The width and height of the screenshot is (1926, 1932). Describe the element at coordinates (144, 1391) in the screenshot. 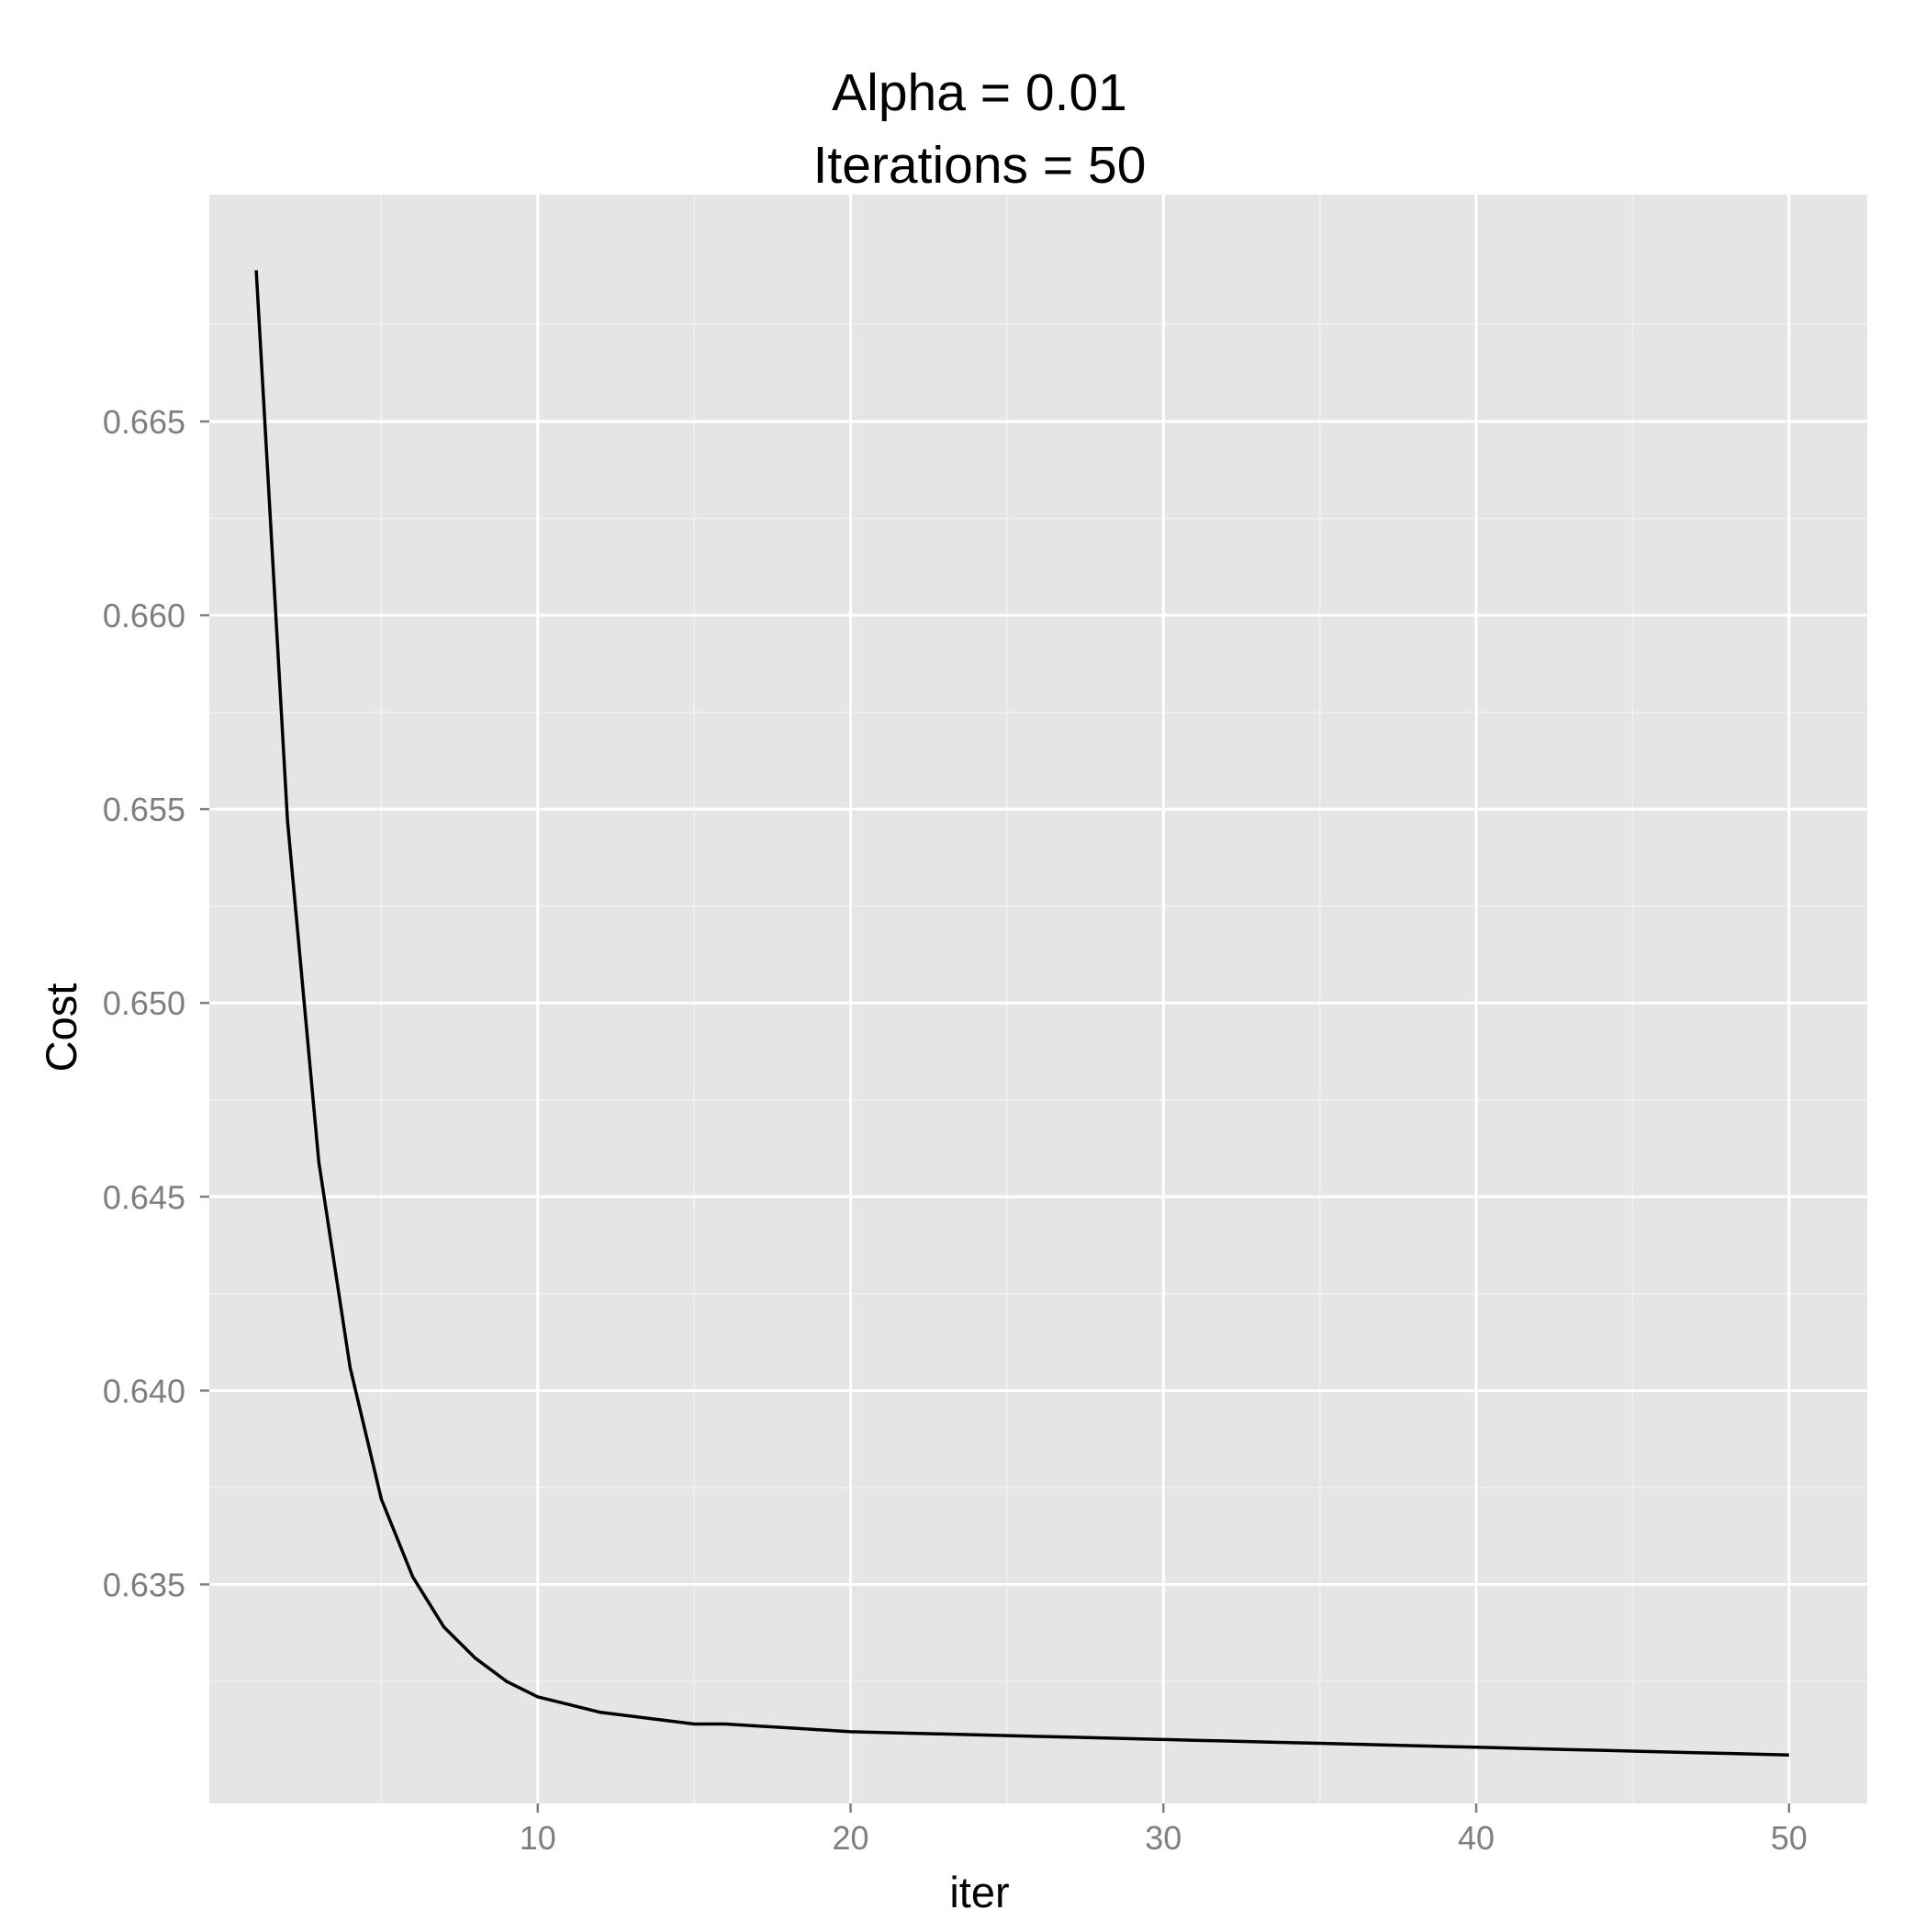

I see `y-tick-label: 0.640` at that location.